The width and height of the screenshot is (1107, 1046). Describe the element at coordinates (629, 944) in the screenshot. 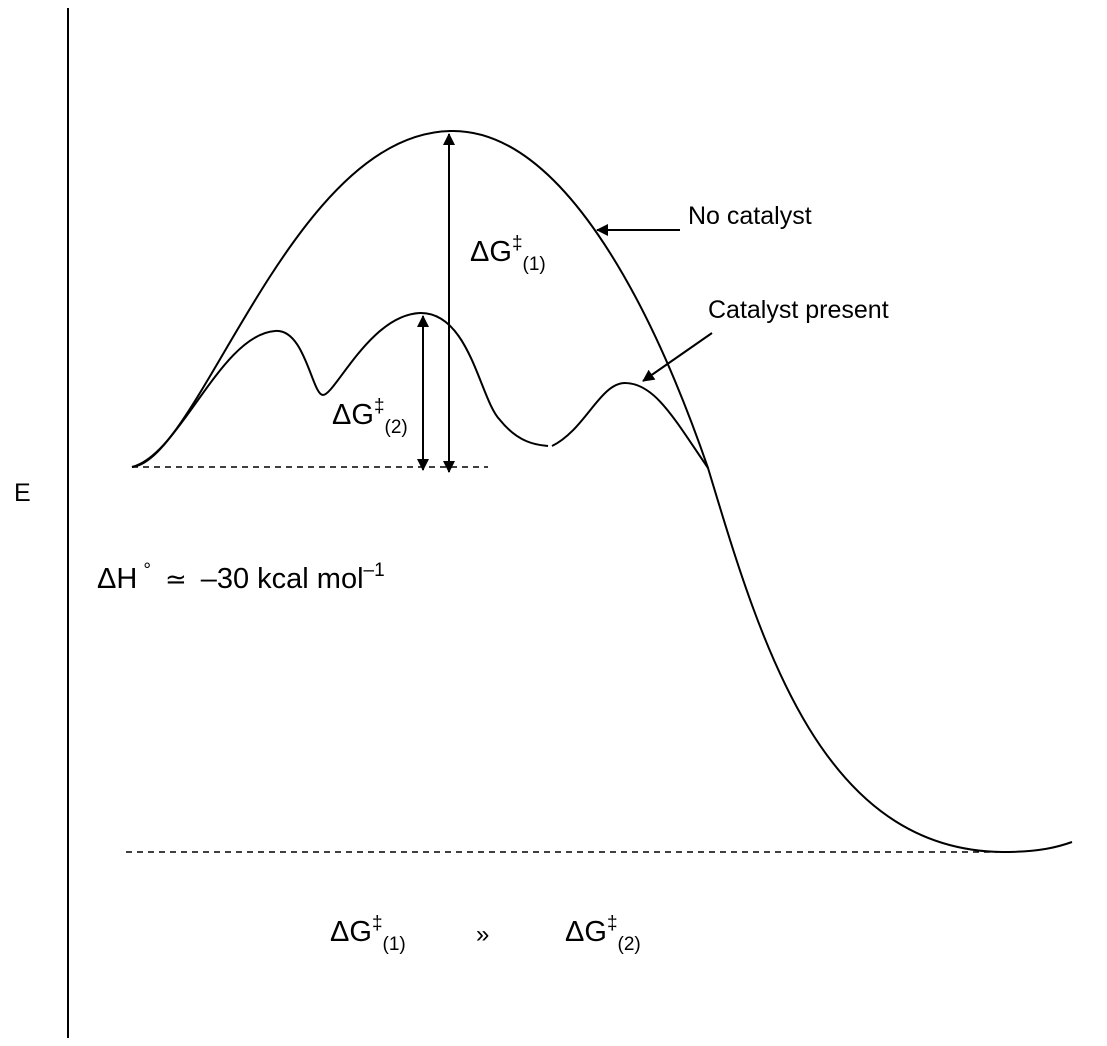

I see `comparison-right-index: (2)` at that location.